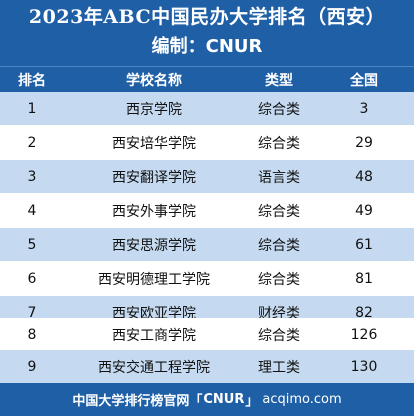 The height and width of the screenshot is (416, 414). Describe the element at coordinates (32, 366) in the screenshot. I see `rank-cell: 9` at that location.